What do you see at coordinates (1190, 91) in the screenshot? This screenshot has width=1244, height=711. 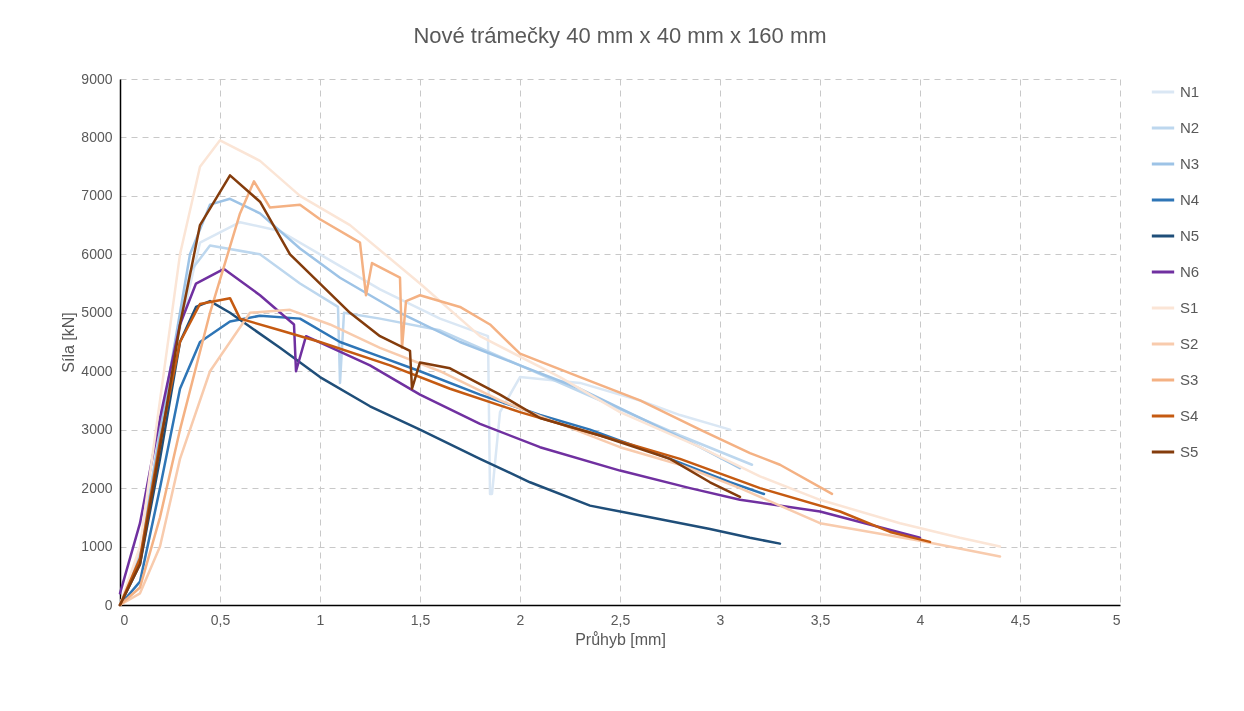 I see `legend-label: N1` at bounding box center [1190, 91].